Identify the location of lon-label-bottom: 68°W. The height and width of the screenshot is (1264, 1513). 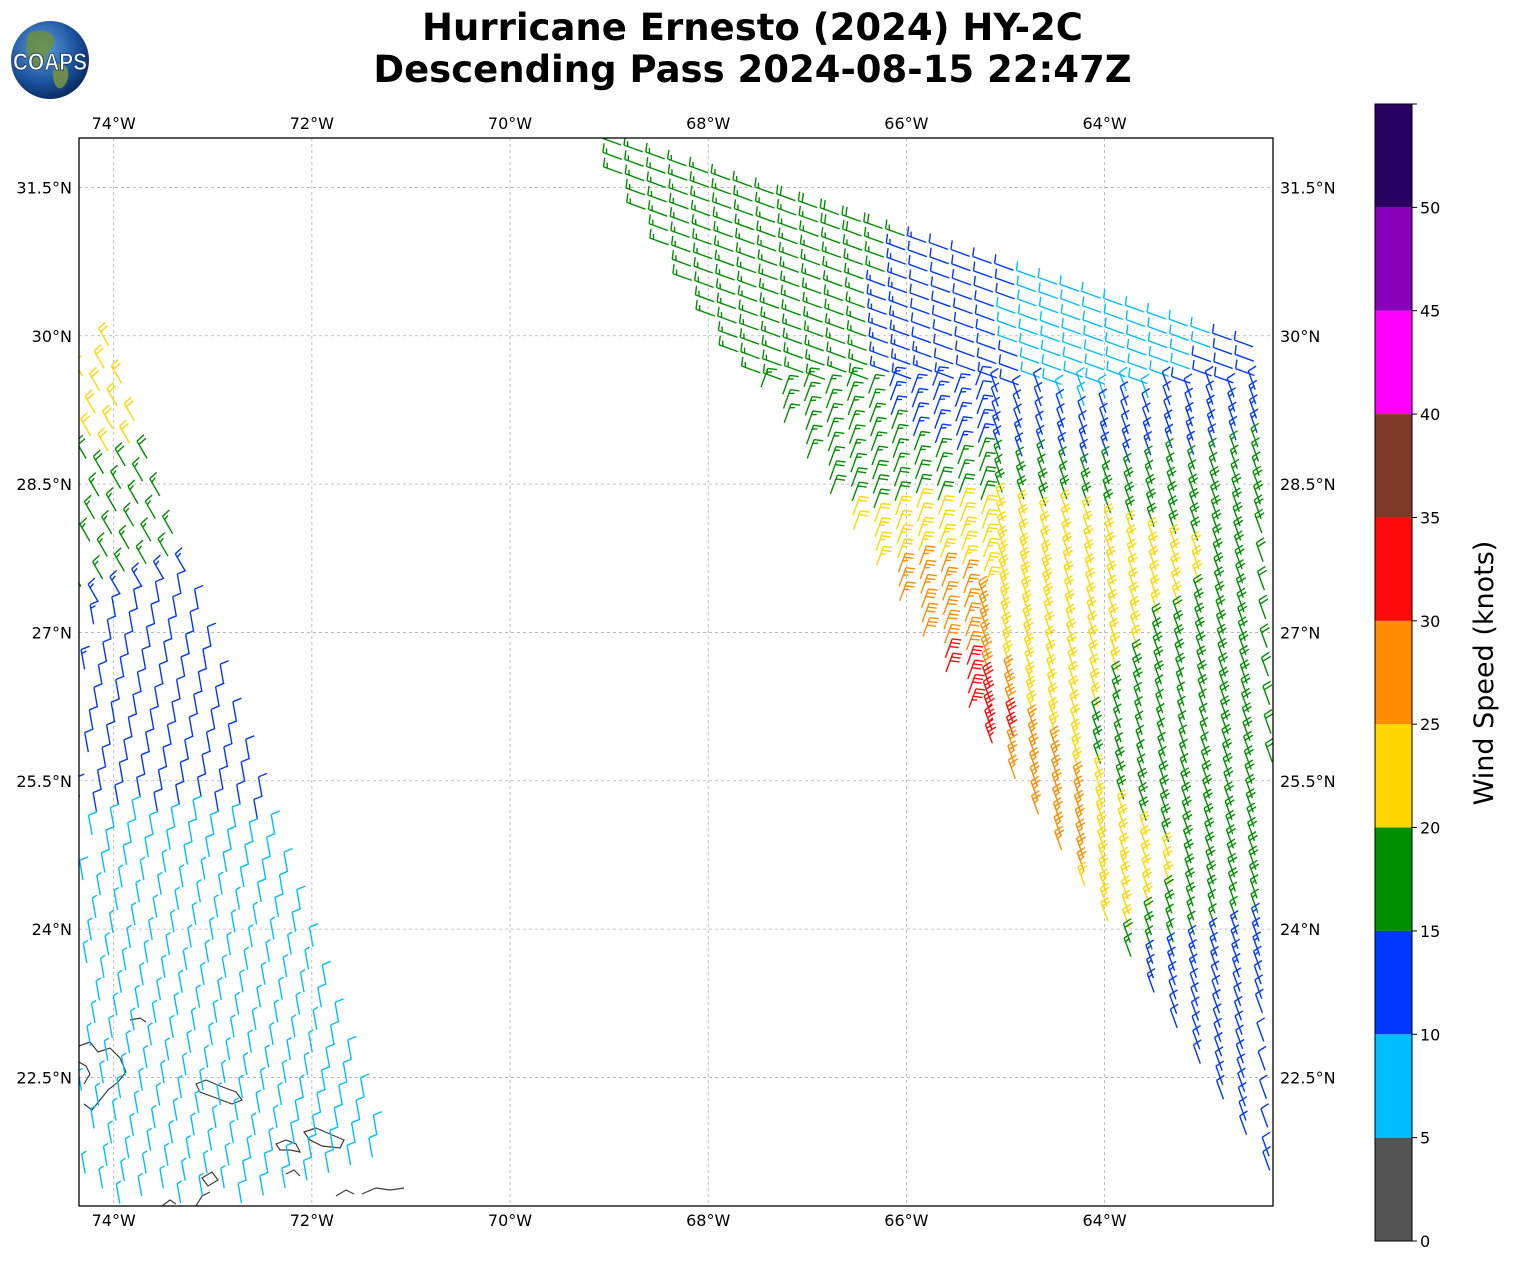
(708, 1220).